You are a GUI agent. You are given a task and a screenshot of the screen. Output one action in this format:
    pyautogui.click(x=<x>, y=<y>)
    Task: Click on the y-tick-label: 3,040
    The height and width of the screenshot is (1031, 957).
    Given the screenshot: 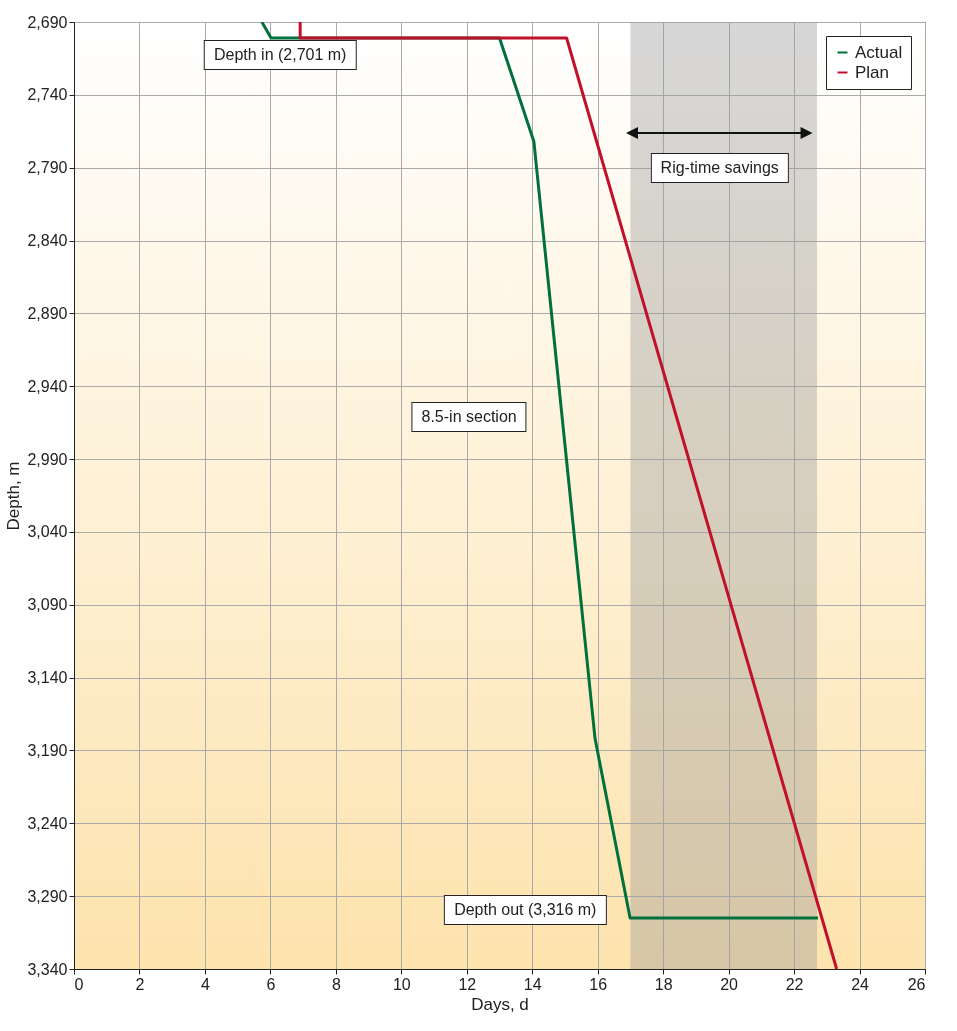 What is the action you would take?
    pyautogui.click(x=47, y=532)
    